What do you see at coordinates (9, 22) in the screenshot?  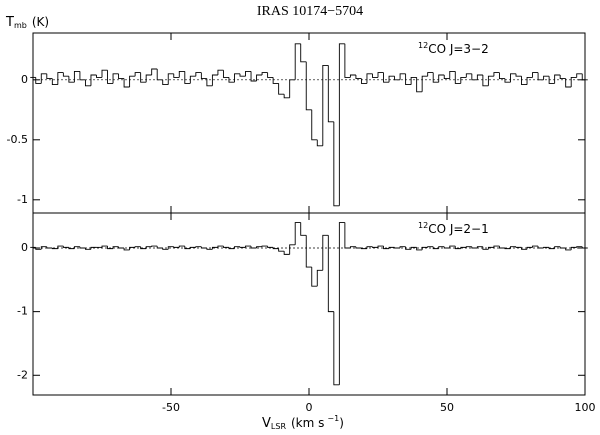 I see `y-label-main: T` at bounding box center [9, 22].